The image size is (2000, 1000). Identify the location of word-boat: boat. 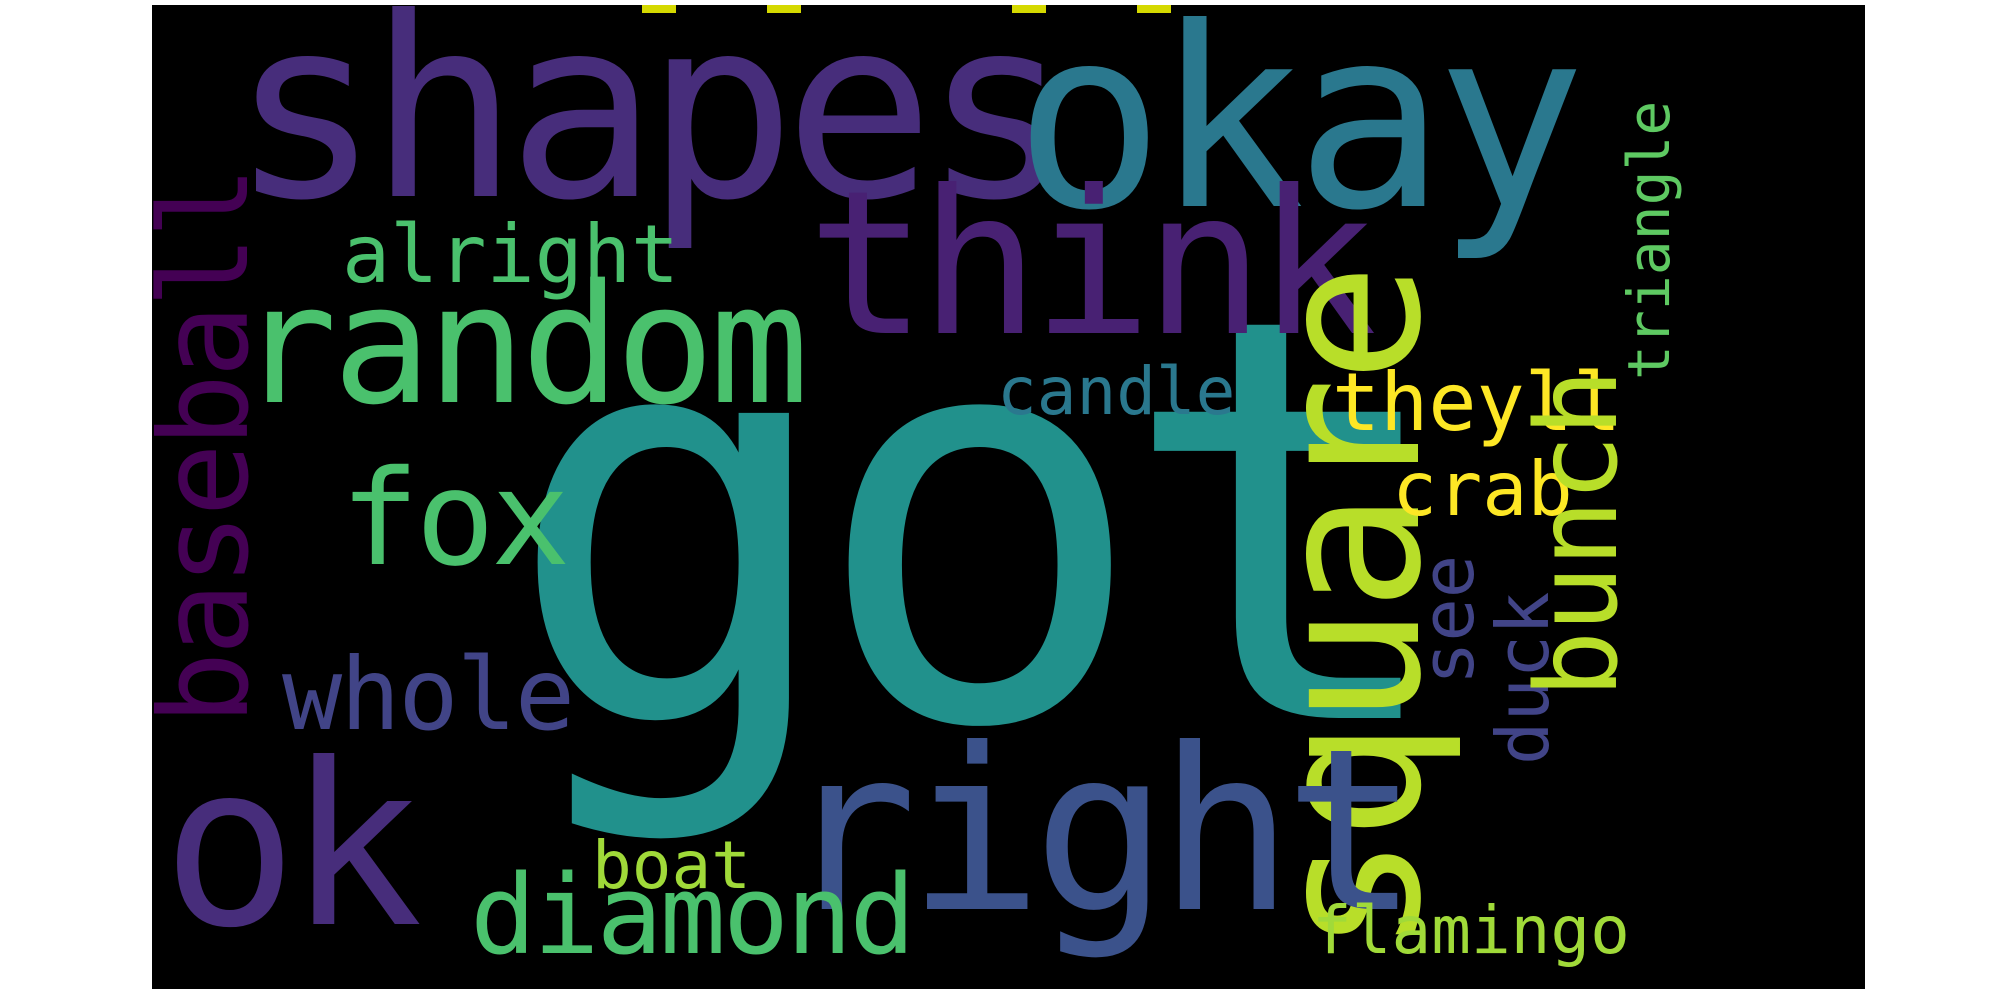
(671, 865).